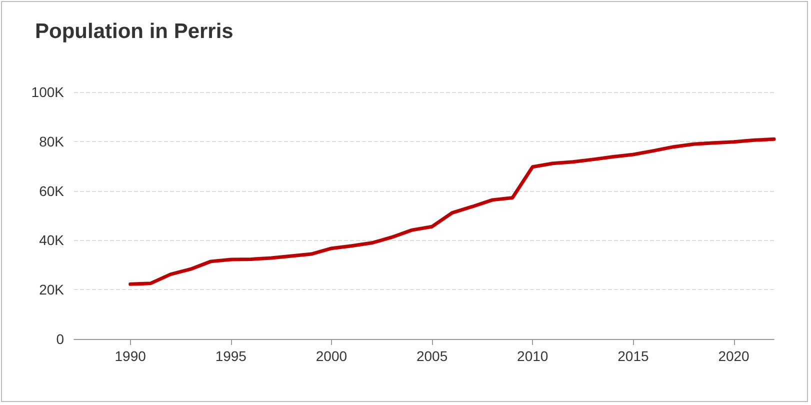 The height and width of the screenshot is (405, 811). What do you see at coordinates (48, 92) in the screenshot?
I see `y-tick-label: 100K` at bounding box center [48, 92].